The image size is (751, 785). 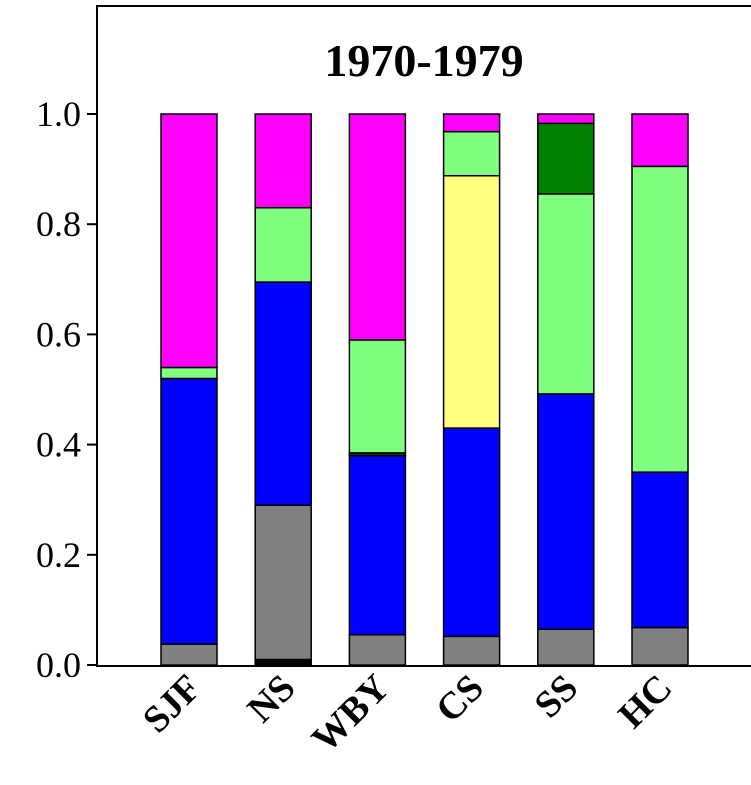 I want to click on y-tick-label: 0.4, so click(x=58, y=445).